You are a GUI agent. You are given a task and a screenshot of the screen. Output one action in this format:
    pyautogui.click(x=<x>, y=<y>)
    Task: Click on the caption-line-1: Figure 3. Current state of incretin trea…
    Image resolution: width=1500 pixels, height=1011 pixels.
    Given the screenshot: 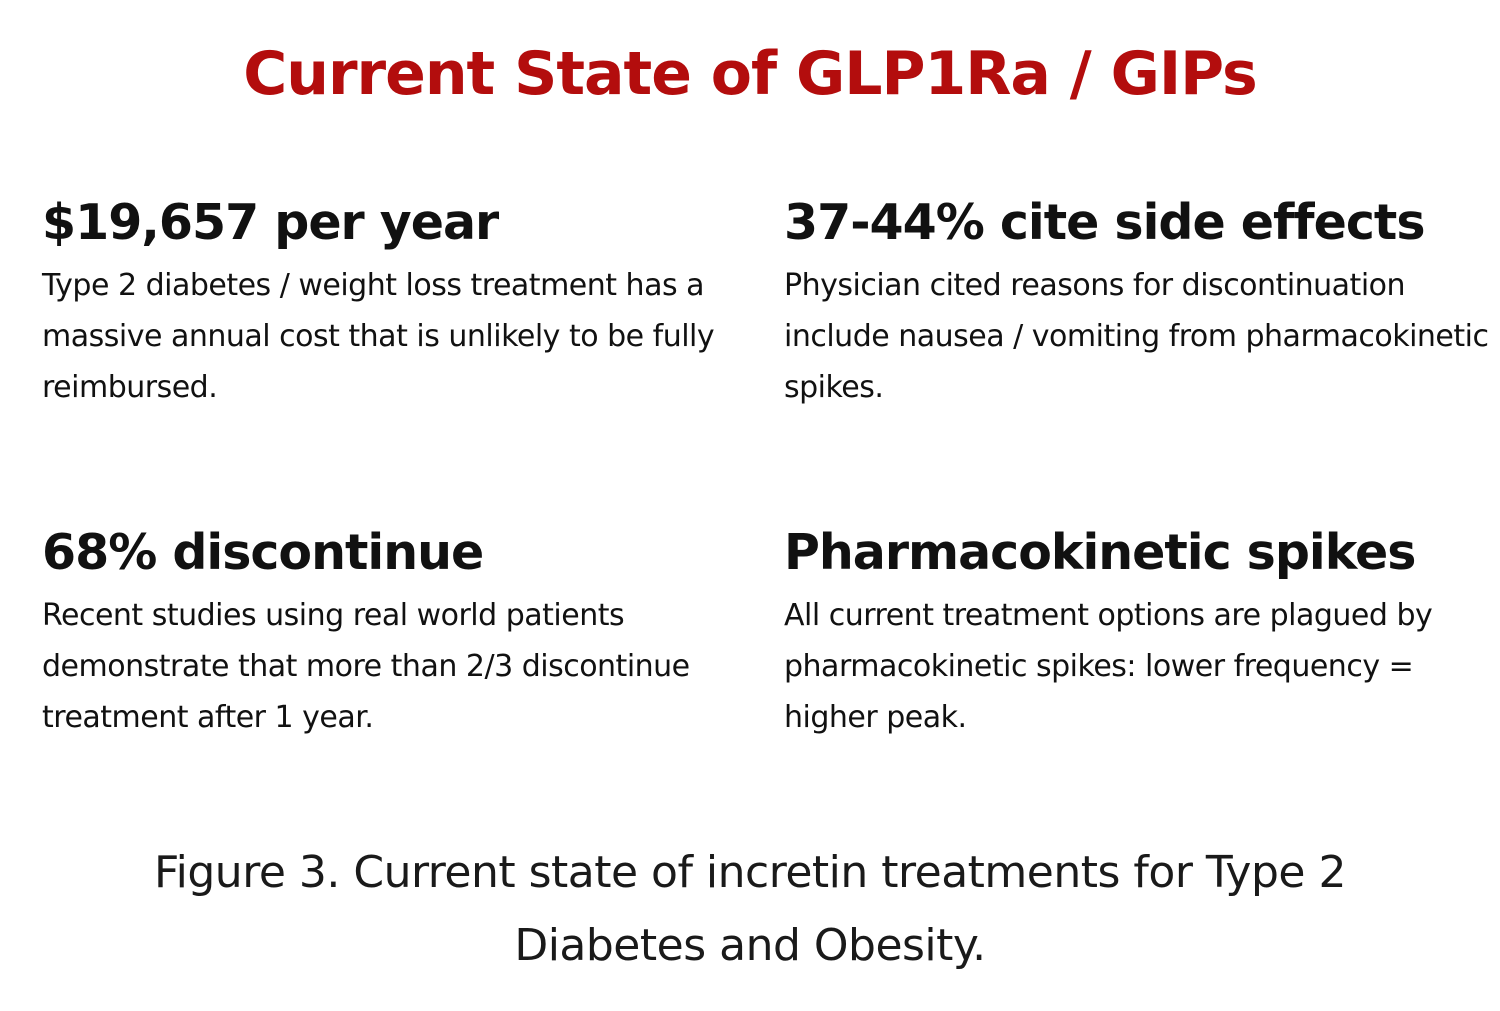 What is the action you would take?
    pyautogui.click(x=750, y=872)
    